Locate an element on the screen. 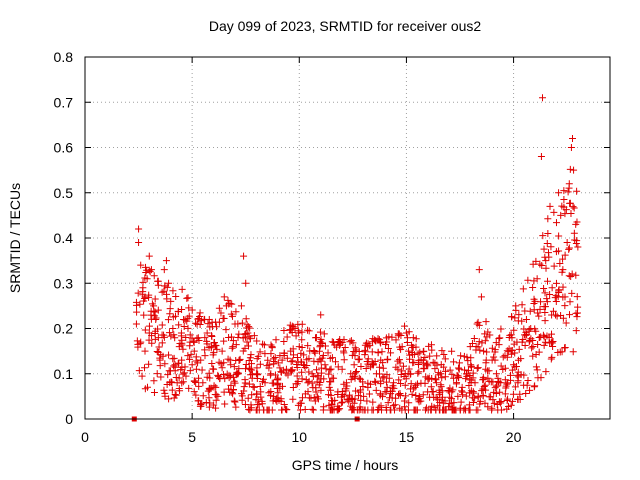 The height and width of the screenshot is (480, 640). x-tick-label: 0 is located at coordinates (85, 437).